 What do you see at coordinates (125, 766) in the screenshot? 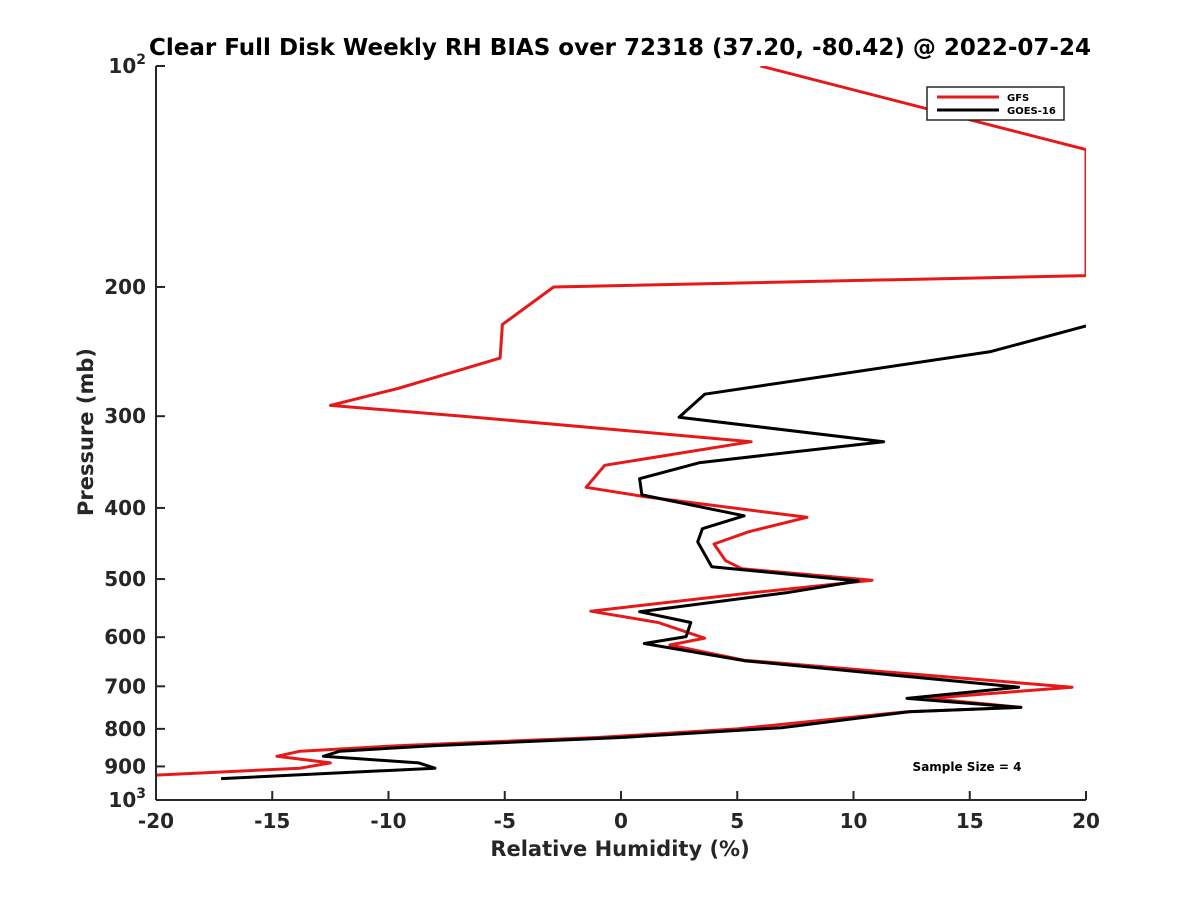
I see `y-tick-label: 900` at bounding box center [125, 766].